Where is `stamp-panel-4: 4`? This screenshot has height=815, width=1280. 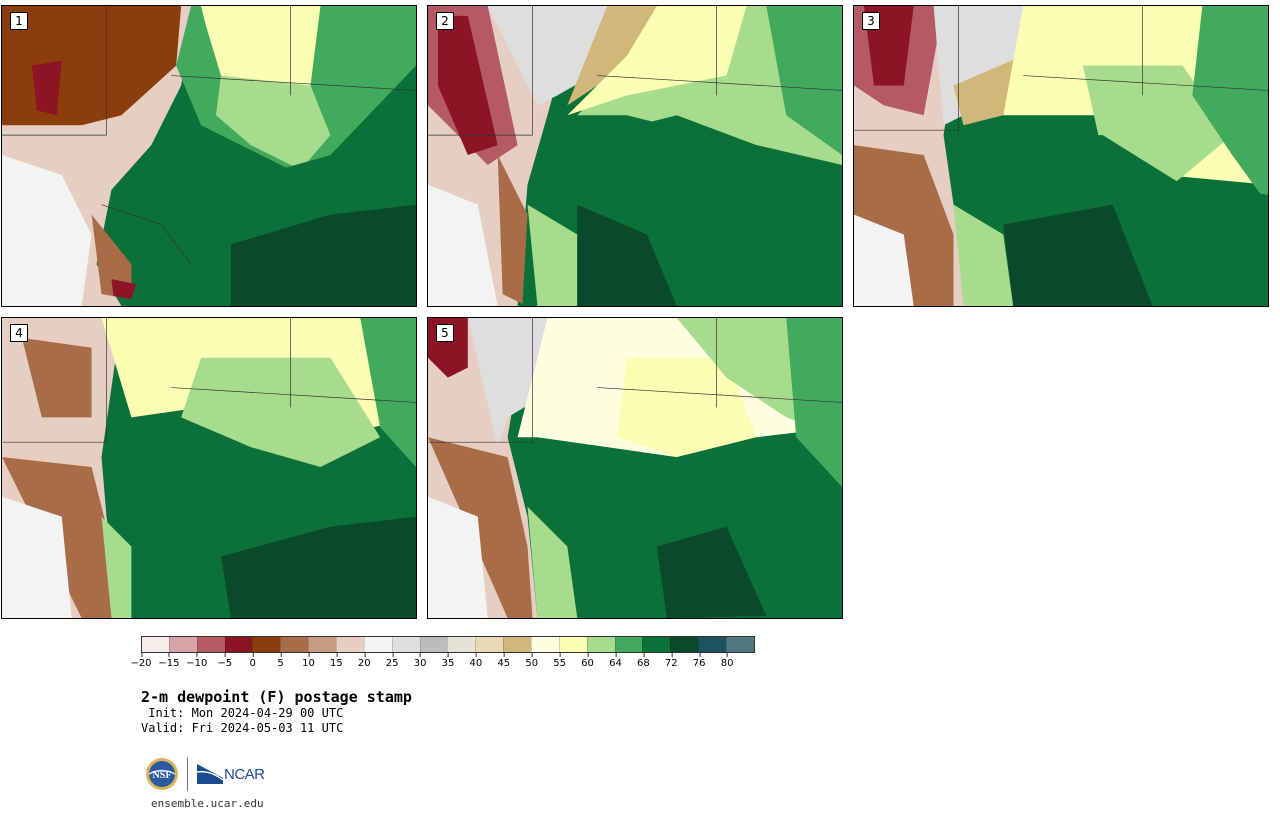 stamp-panel-4: 4 is located at coordinates (209, 468).